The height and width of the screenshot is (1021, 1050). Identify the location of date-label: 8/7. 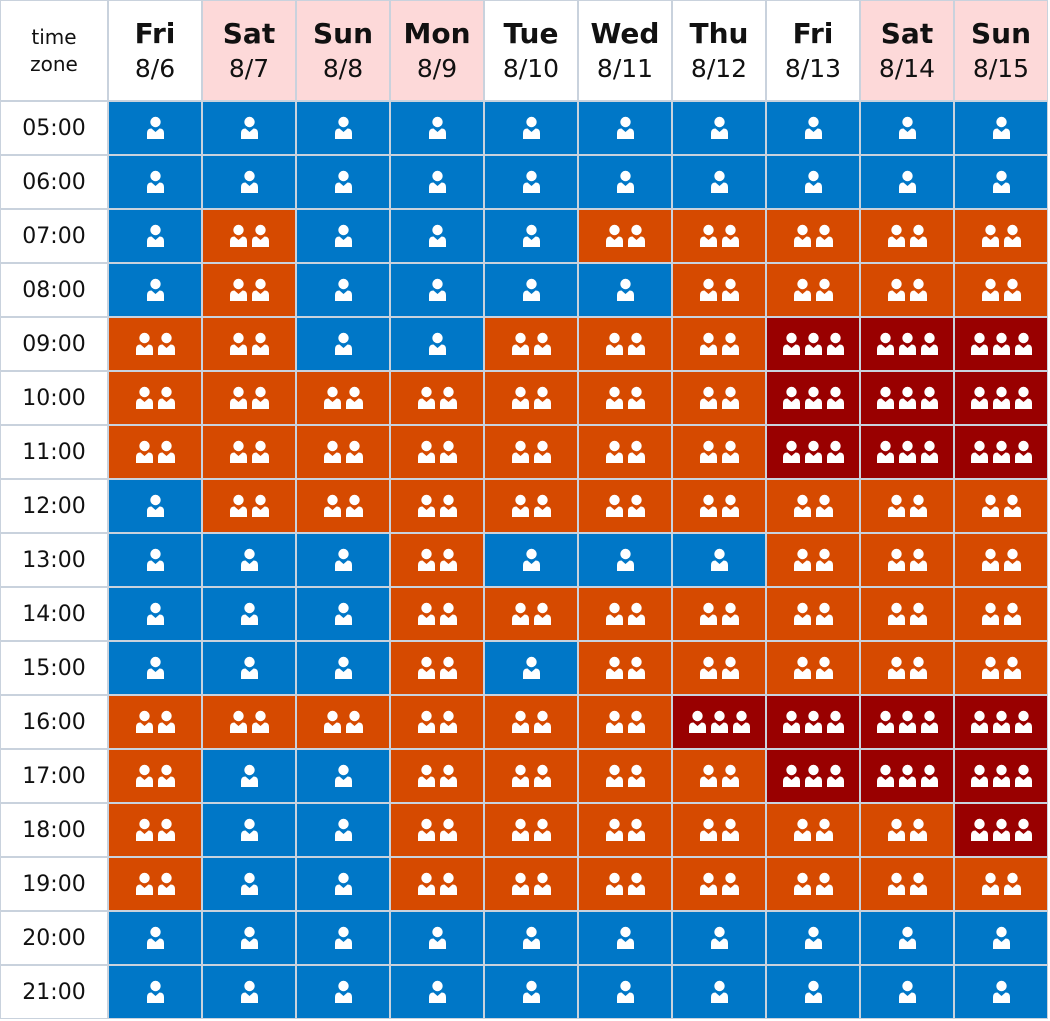
(249, 68).